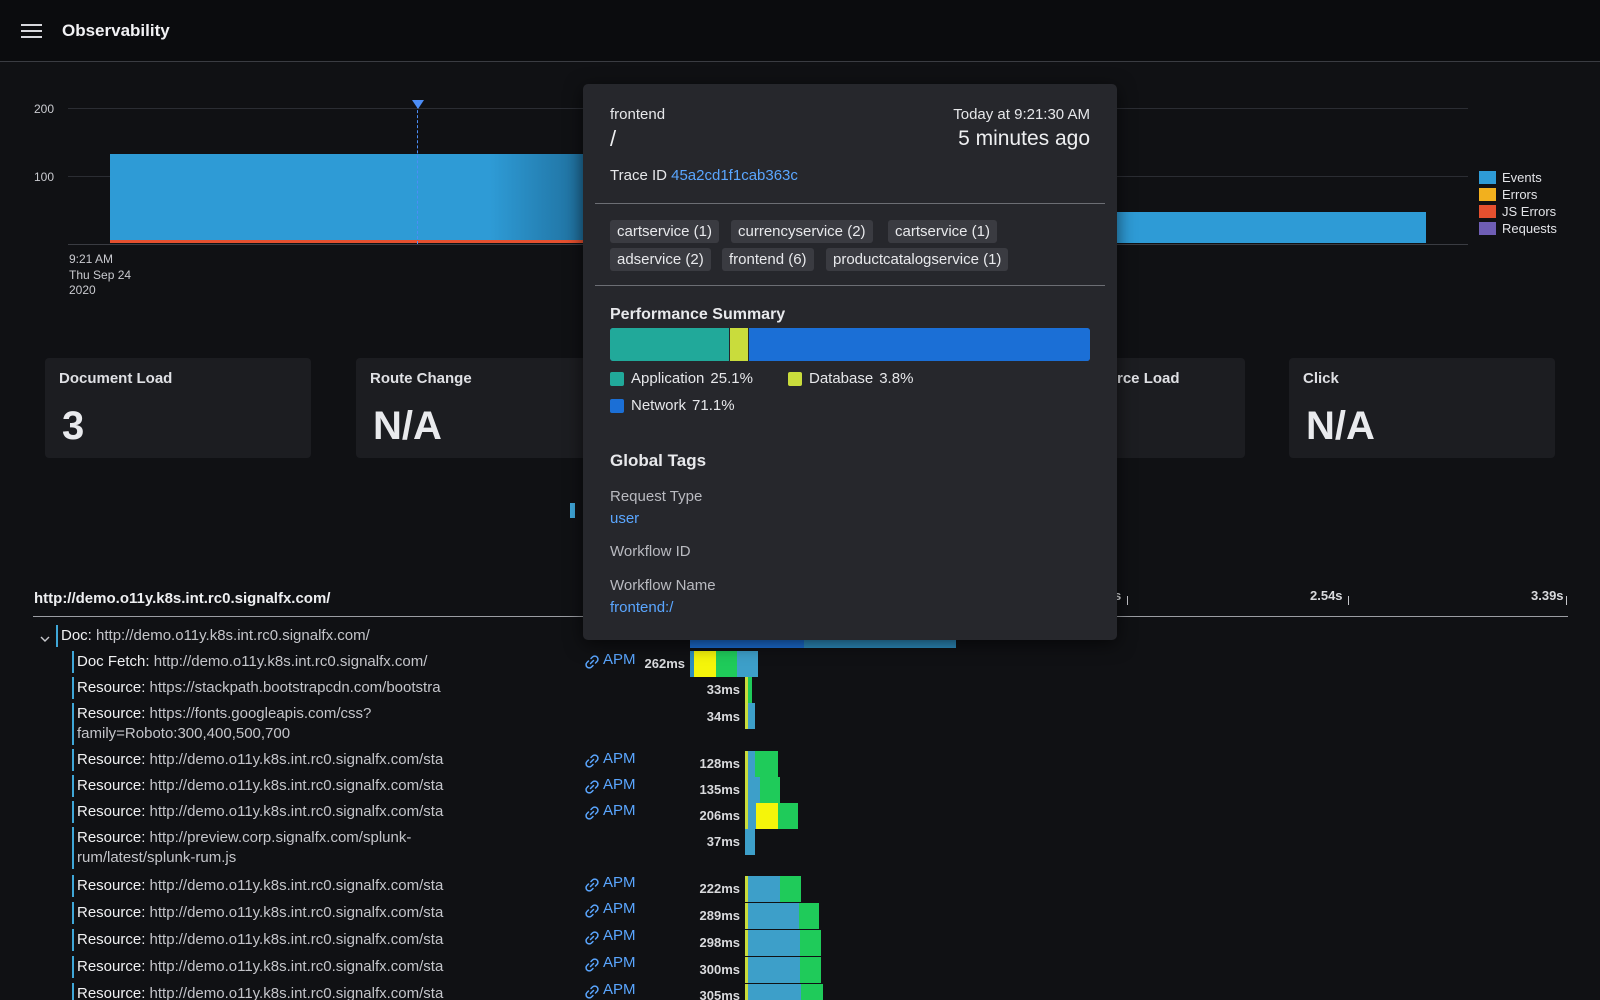 This screenshot has height=1000, width=1600. I want to click on service-chip: currencyservice (2), so click(802, 231).